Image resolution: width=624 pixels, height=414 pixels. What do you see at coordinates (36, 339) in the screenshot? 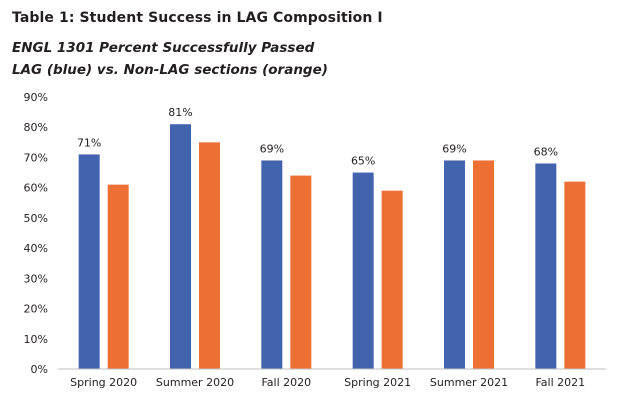
I see `y-tick-label: 10%` at bounding box center [36, 339].